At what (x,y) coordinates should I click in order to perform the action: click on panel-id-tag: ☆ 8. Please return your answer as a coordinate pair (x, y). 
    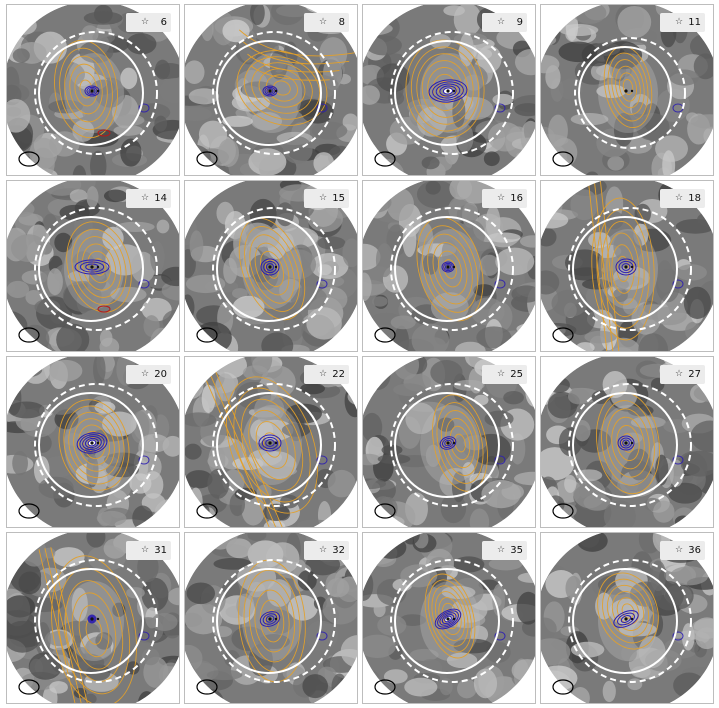
    Looking at the image, I should click on (326, 22).